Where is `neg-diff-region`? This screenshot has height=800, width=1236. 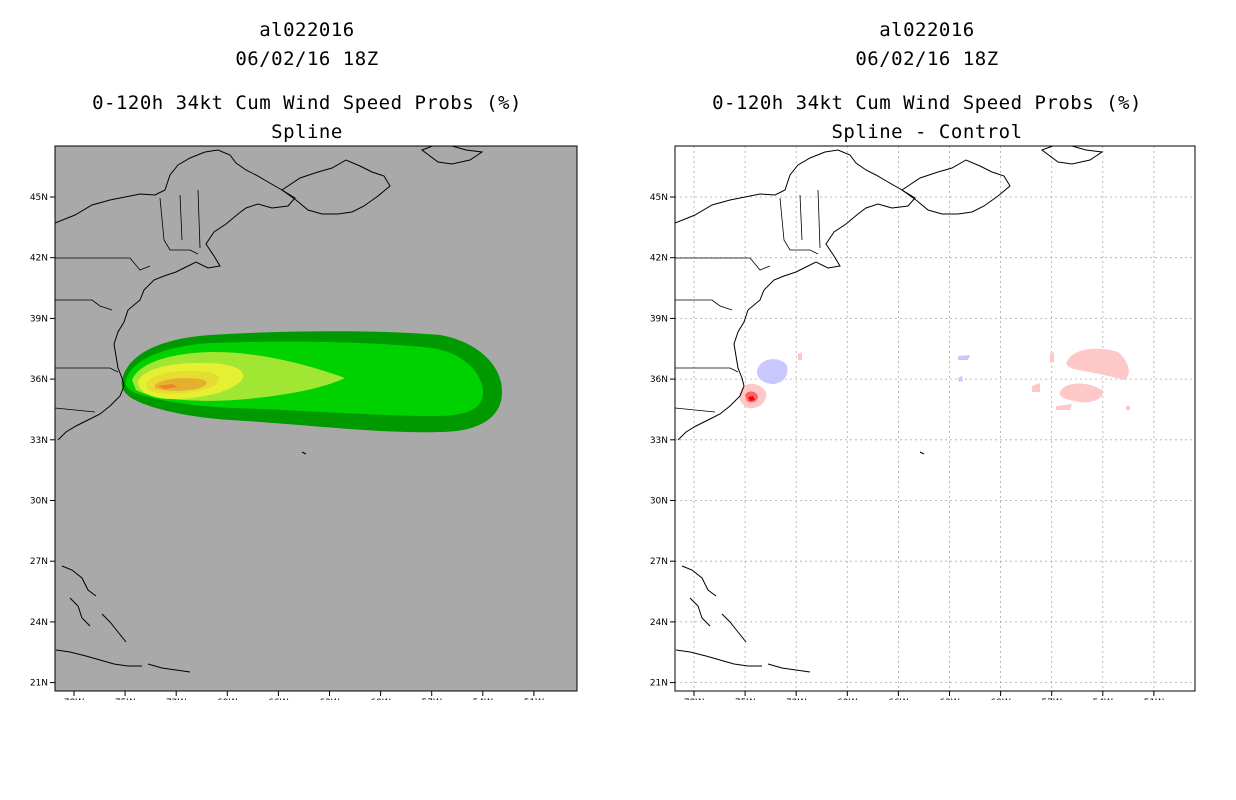 neg-diff-region is located at coordinates (772, 371).